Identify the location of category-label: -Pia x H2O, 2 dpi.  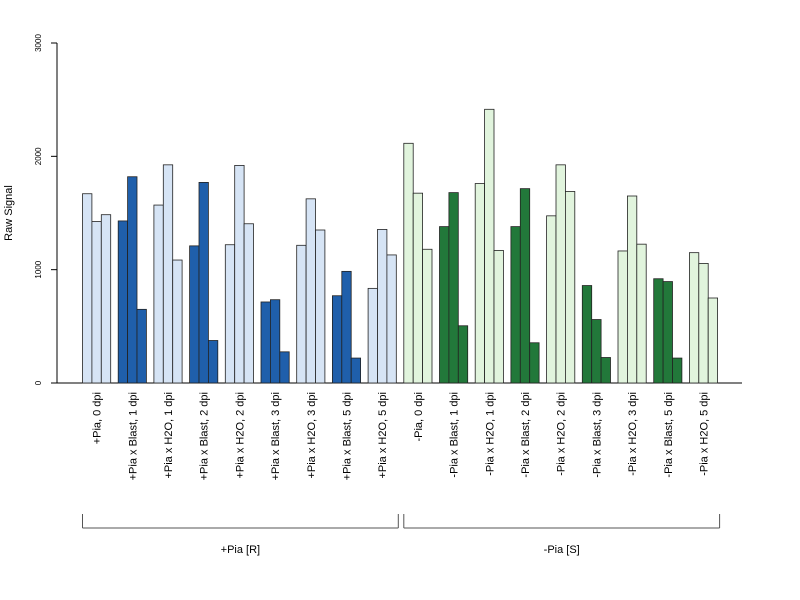
(562, 434).